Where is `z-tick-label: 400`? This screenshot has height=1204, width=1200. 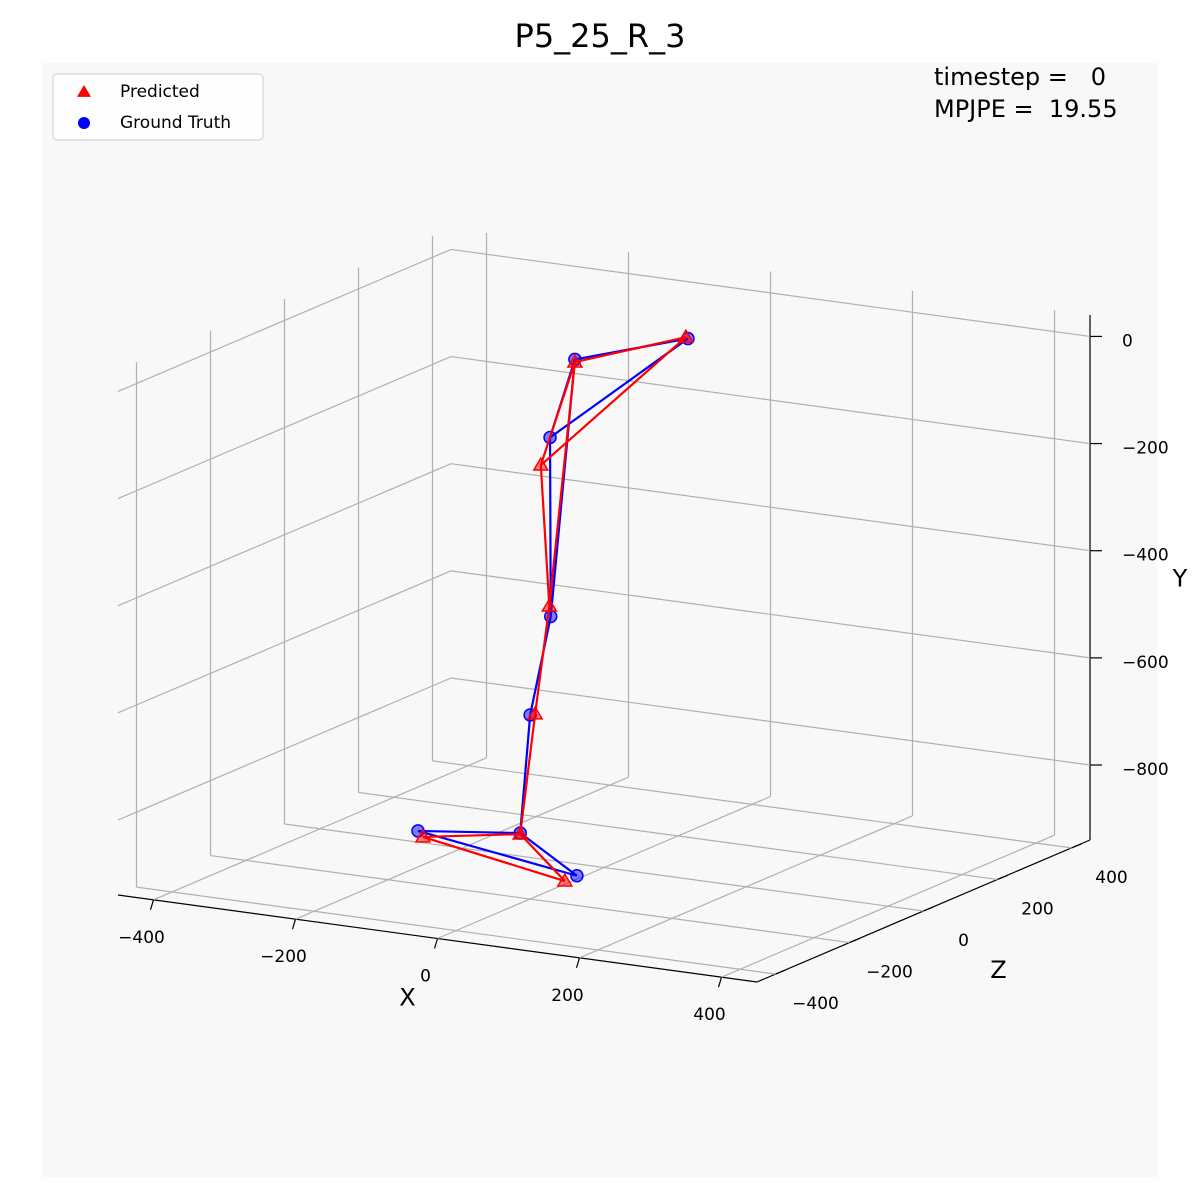
z-tick-label: 400 is located at coordinates (1111, 878).